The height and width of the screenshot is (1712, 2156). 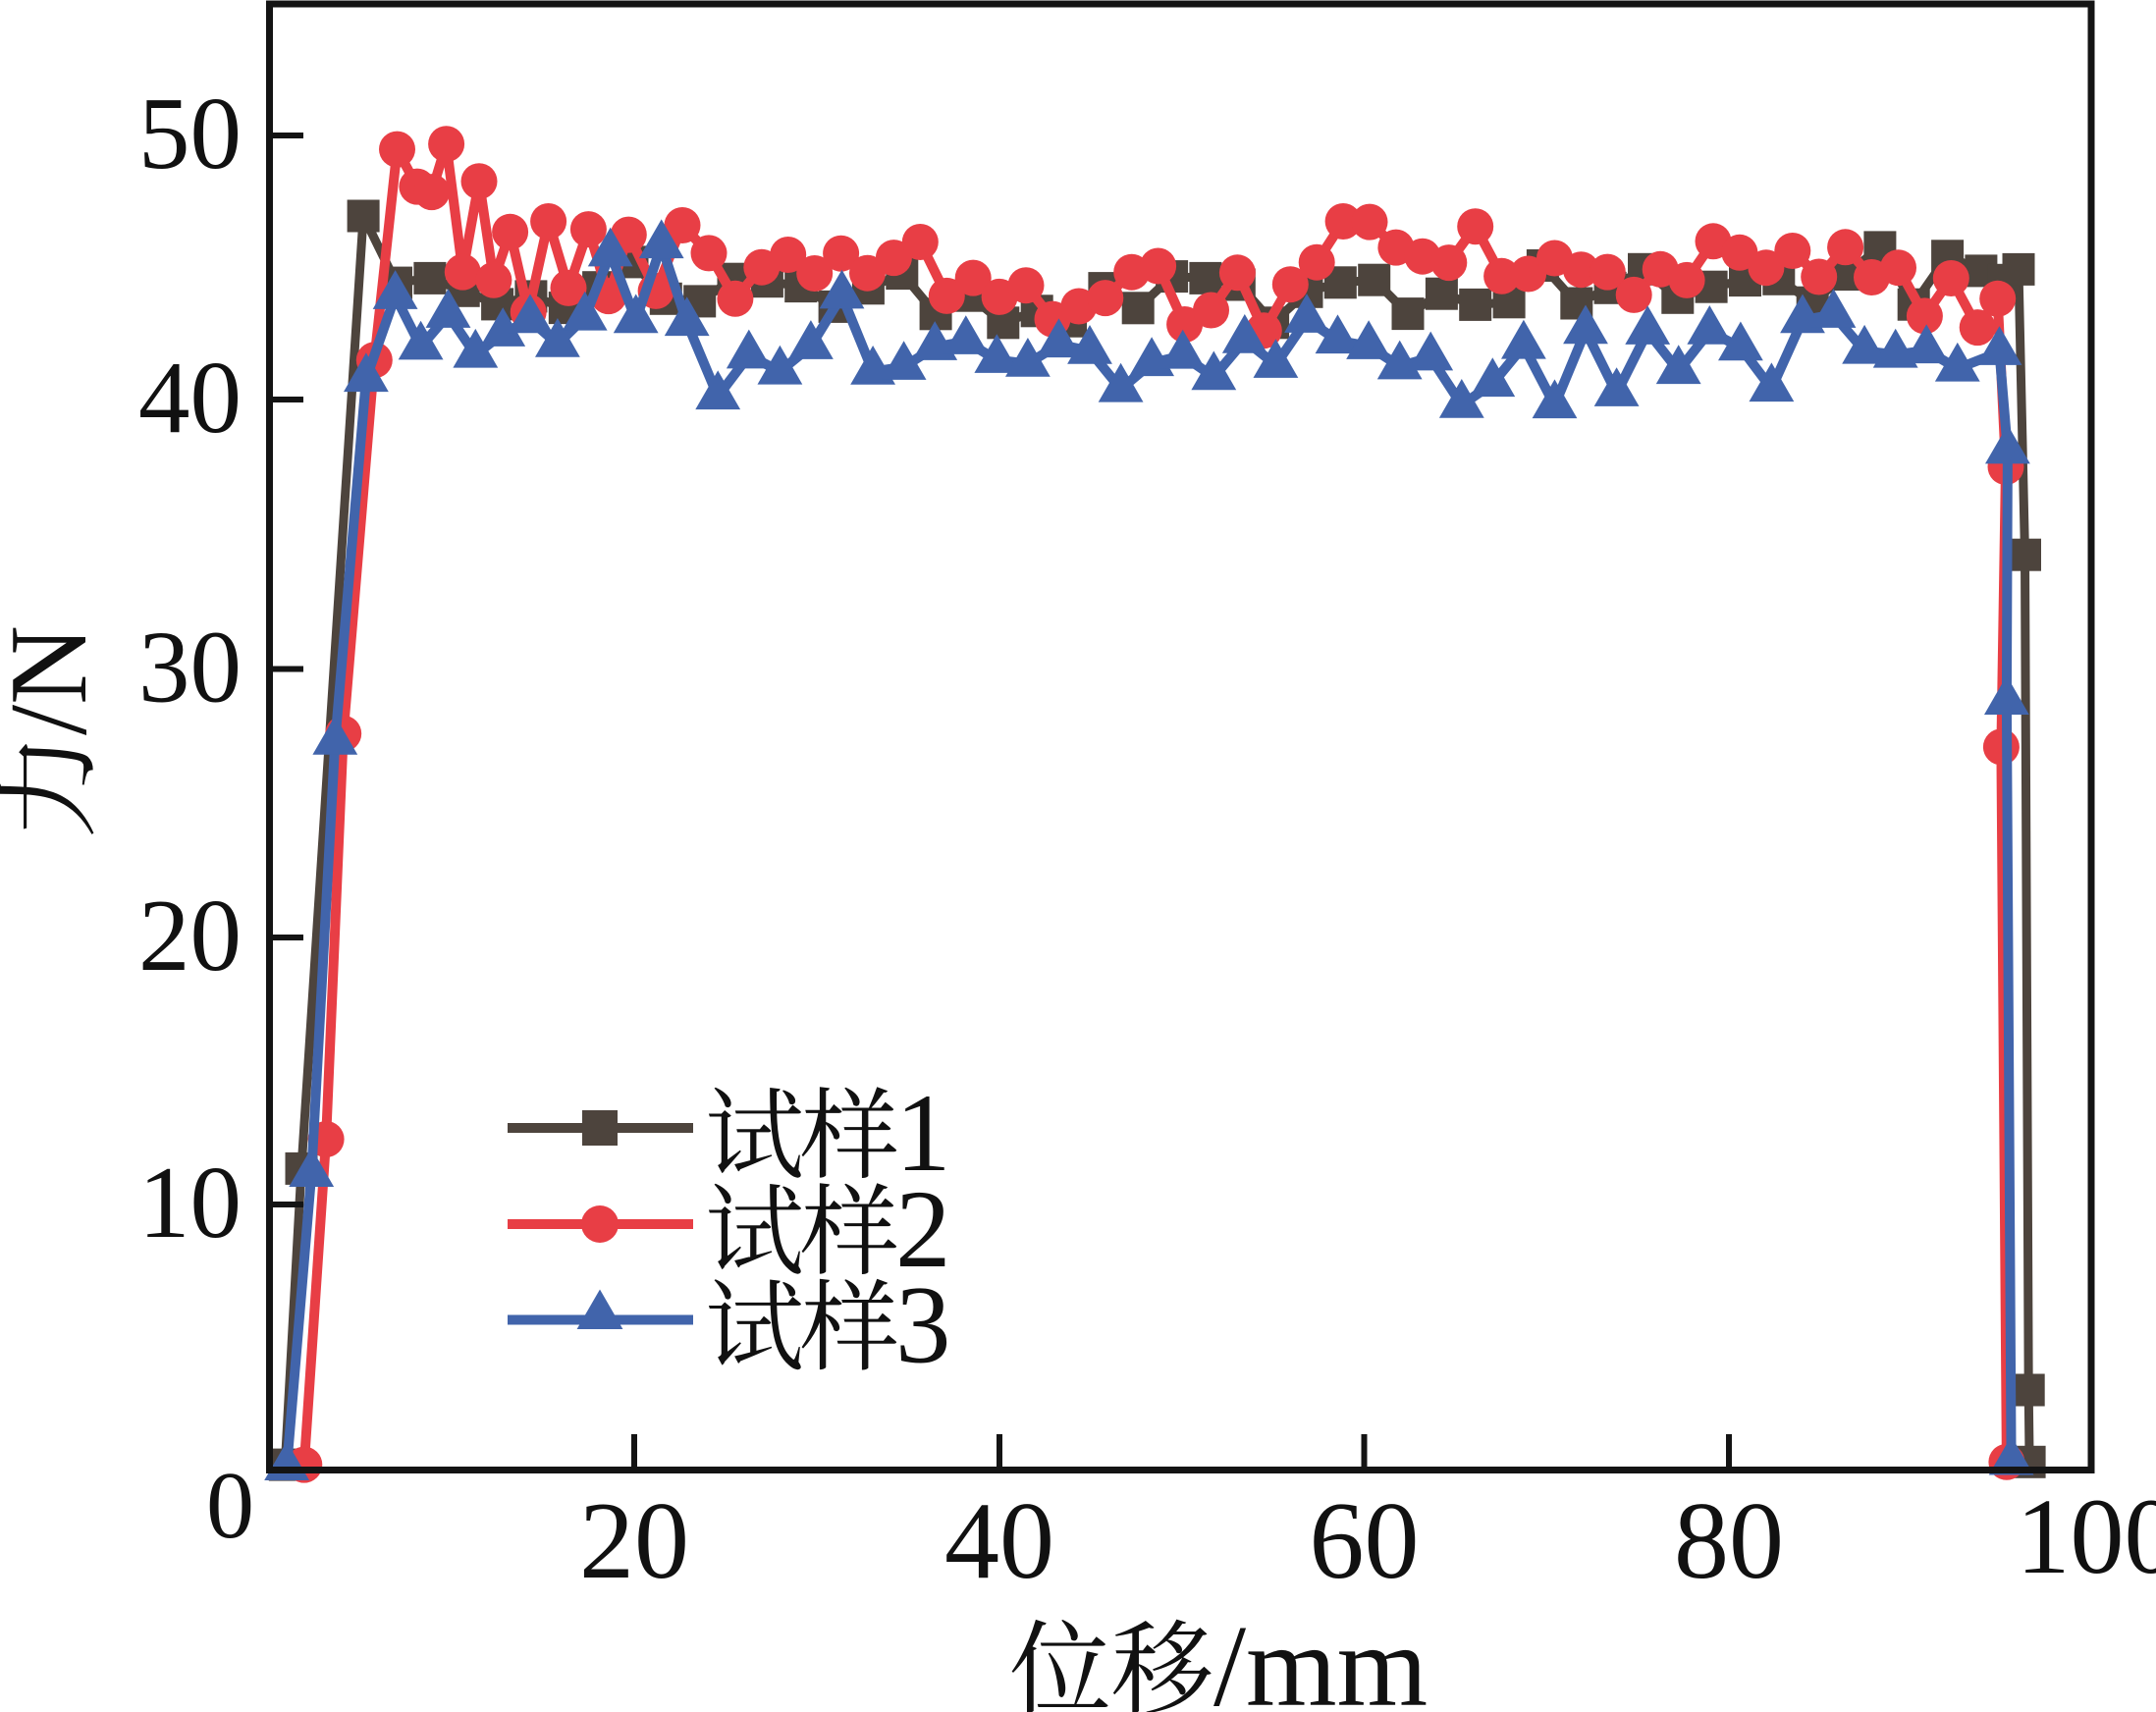 What do you see at coordinates (923, 1229) in the screenshot?
I see `svg-text: 2` at bounding box center [923, 1229].